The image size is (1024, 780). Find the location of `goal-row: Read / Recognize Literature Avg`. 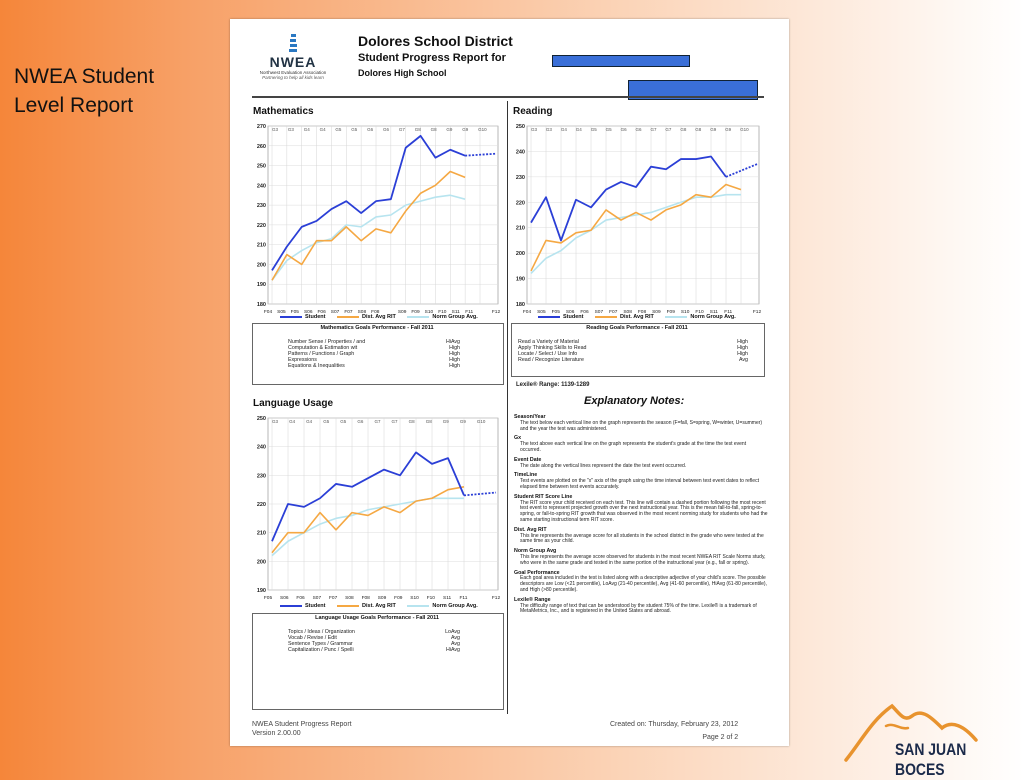

goal-row: Read / Recognize Literature Avg is located at coordinates (633, 360).